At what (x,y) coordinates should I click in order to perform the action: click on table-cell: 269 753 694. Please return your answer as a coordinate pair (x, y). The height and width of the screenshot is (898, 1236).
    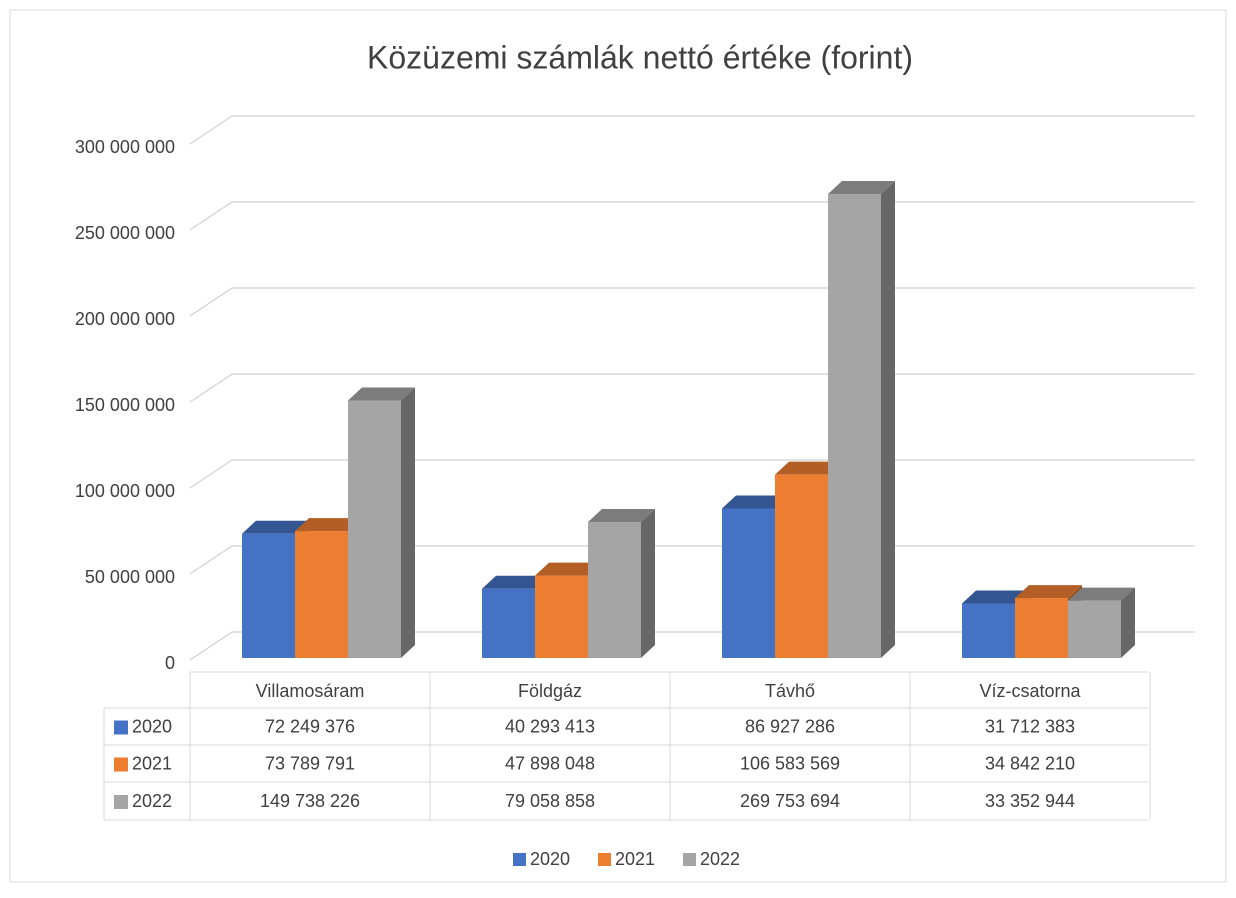
    Looking at the image, I should click on (790, 801).